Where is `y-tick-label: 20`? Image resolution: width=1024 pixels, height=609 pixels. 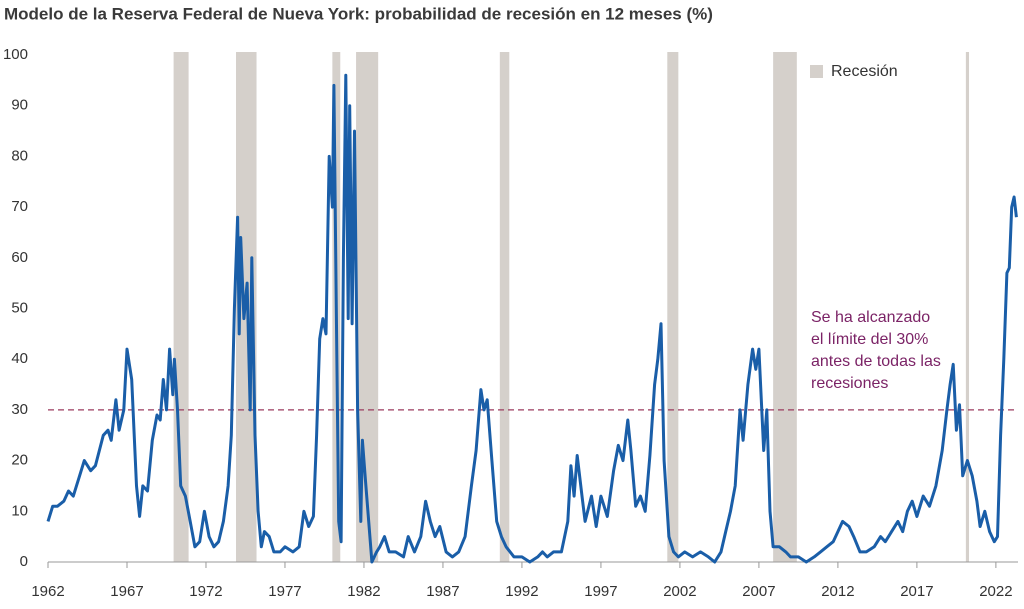 y-tick-label: 20 is located at coordinates (19, 460).